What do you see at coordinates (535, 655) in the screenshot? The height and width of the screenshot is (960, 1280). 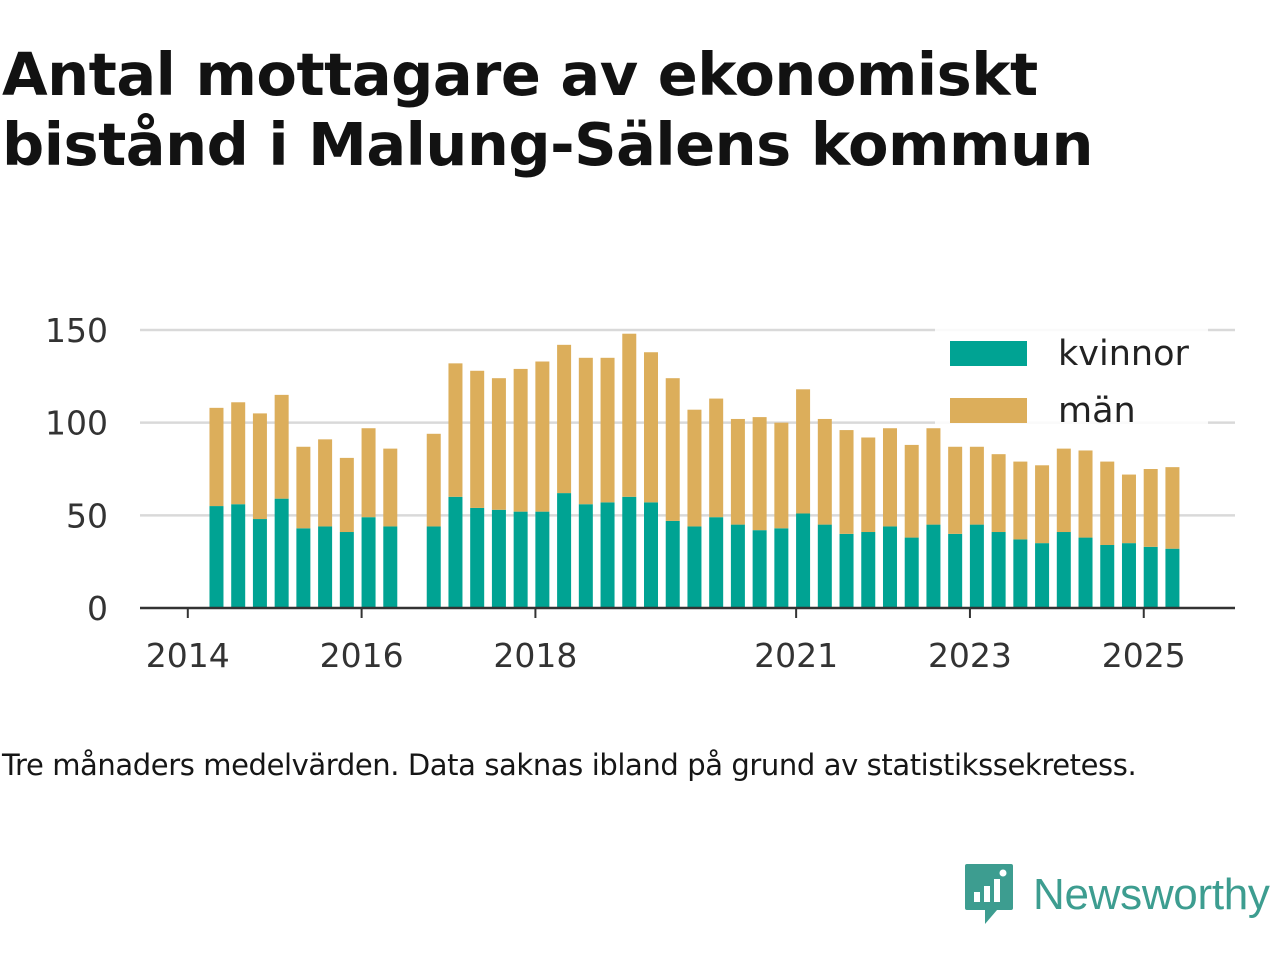 I see `x-tick-label: 2018` at bounding box center [535, 655].